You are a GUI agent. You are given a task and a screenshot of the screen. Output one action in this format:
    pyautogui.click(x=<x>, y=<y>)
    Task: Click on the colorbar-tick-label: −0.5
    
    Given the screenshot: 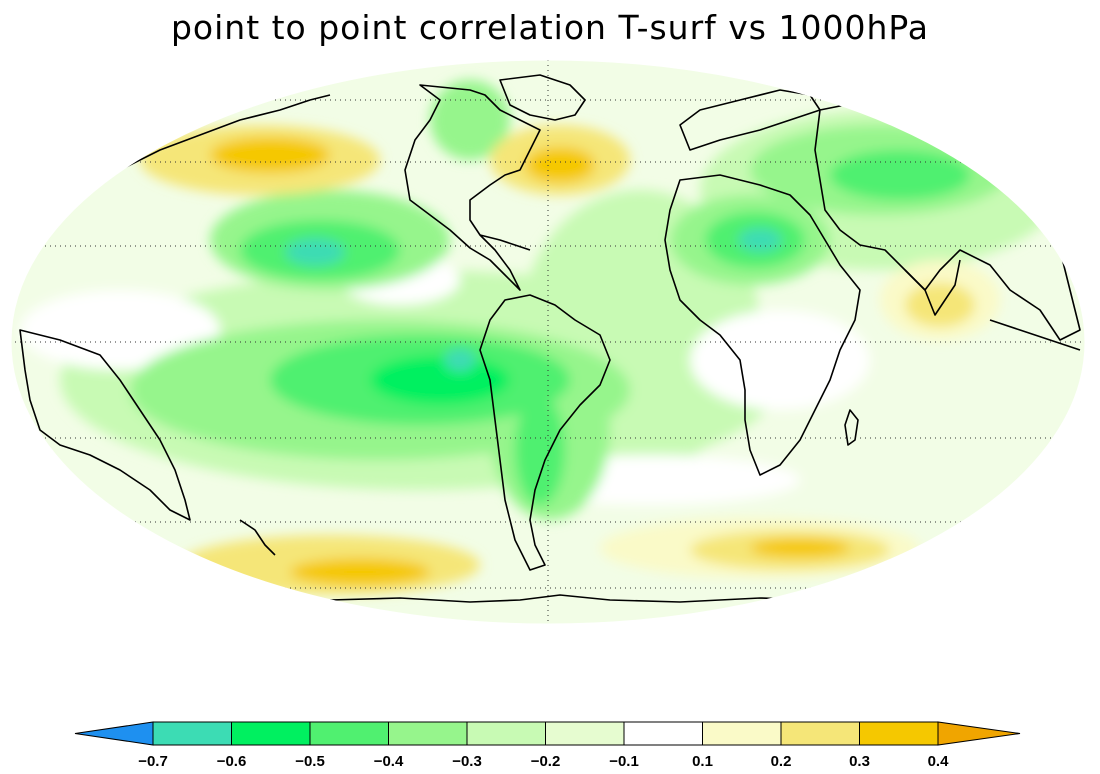 What is the action you would take?
    pyautogui.click(x=310, y=761)
    